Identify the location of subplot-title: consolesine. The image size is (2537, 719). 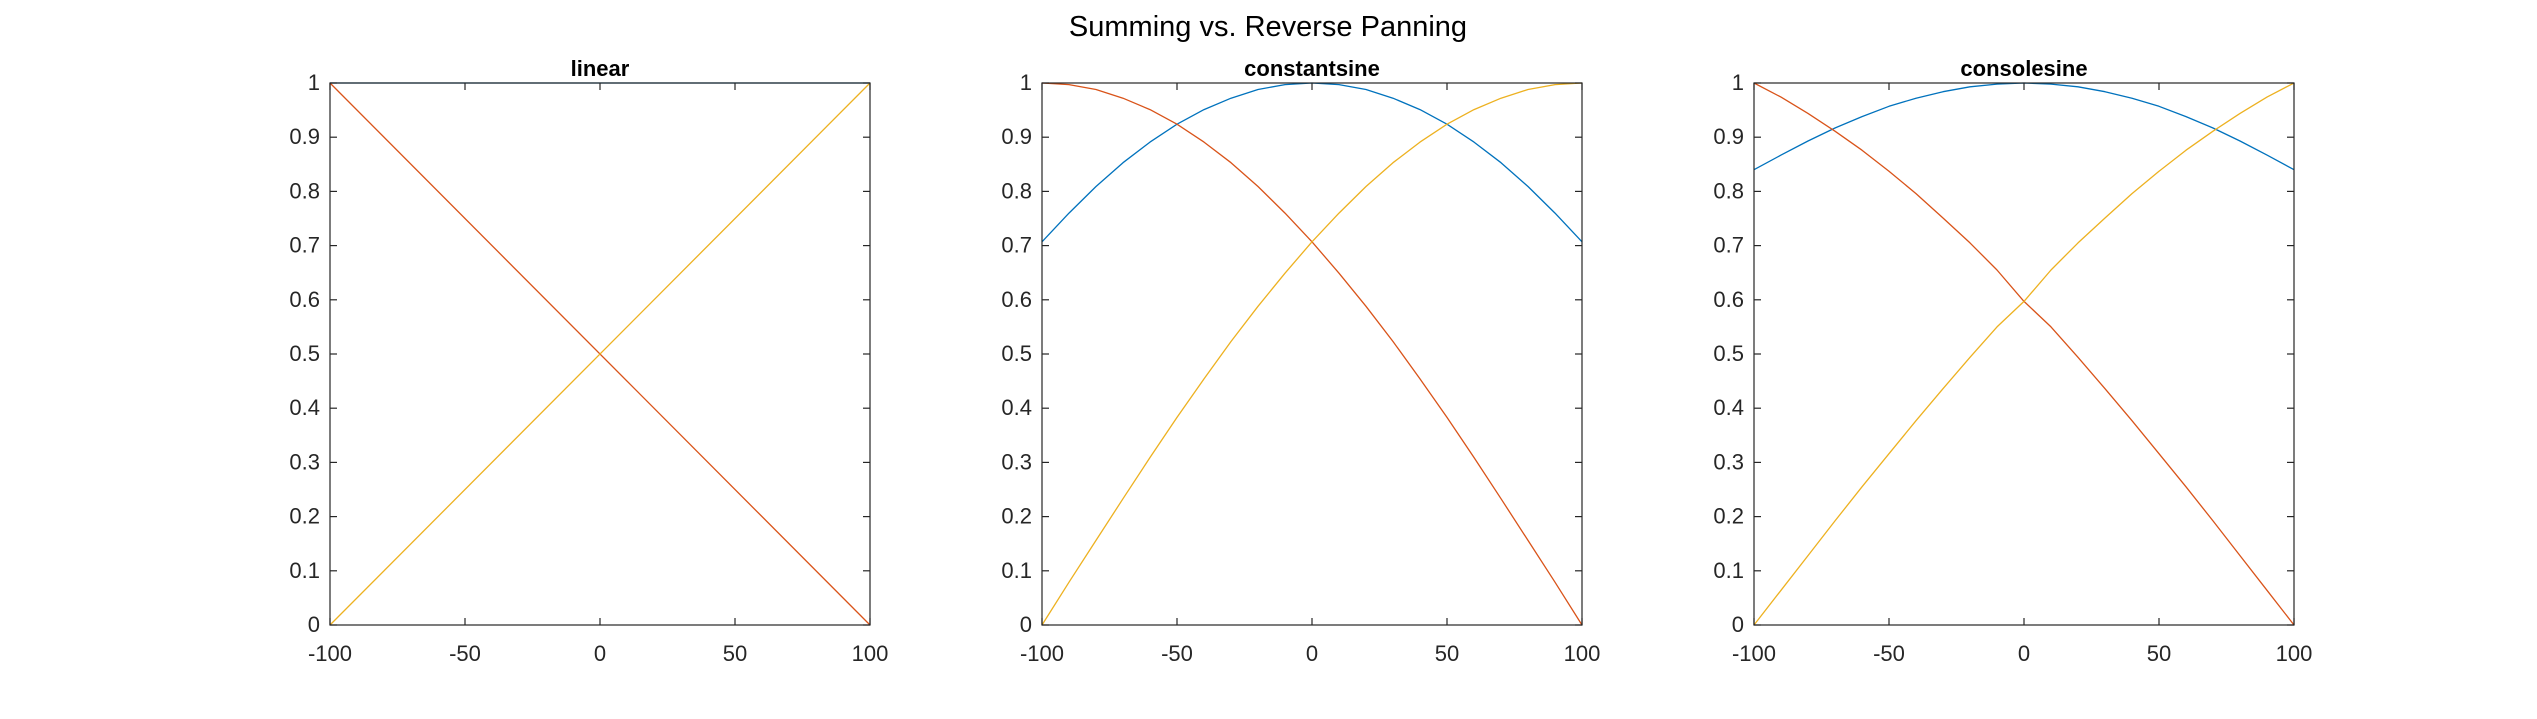
(2023, 68).